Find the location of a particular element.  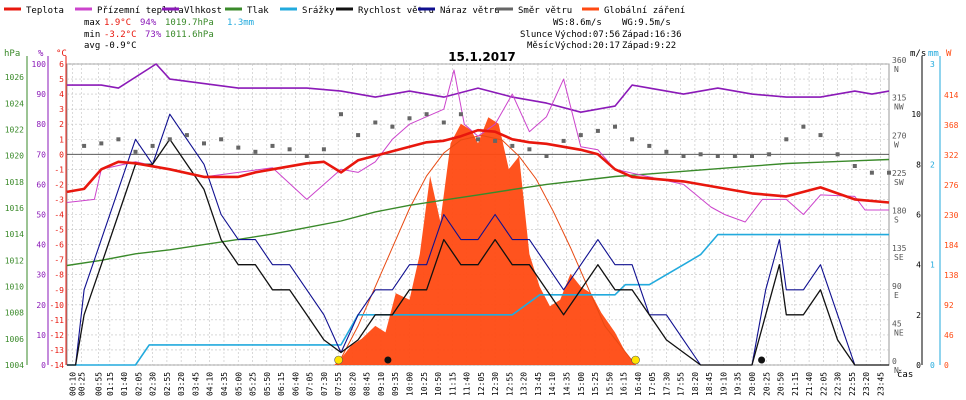

x-axis-label: čas is located at coordinates (905, 374).